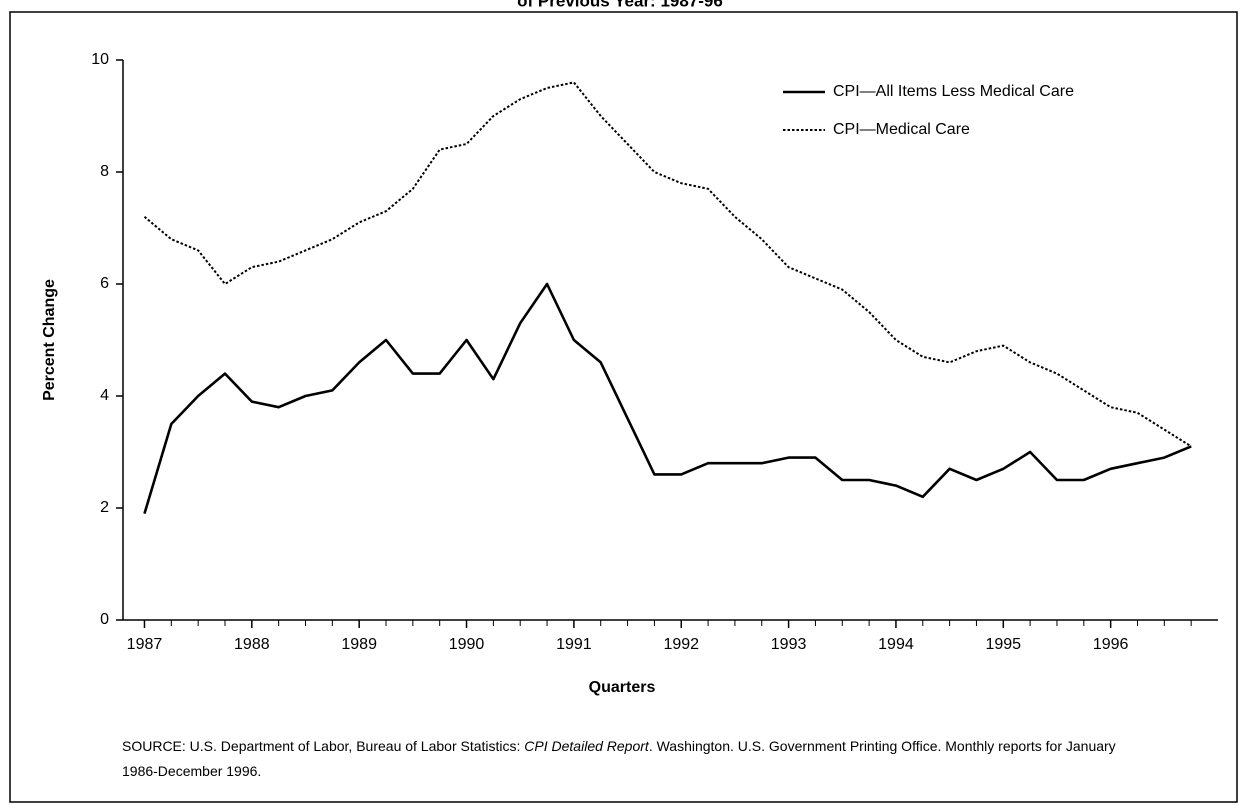 The width and height of the screenshot is (1240, 805). I want to click on x-tick-label: 1987, so click(145, 644).